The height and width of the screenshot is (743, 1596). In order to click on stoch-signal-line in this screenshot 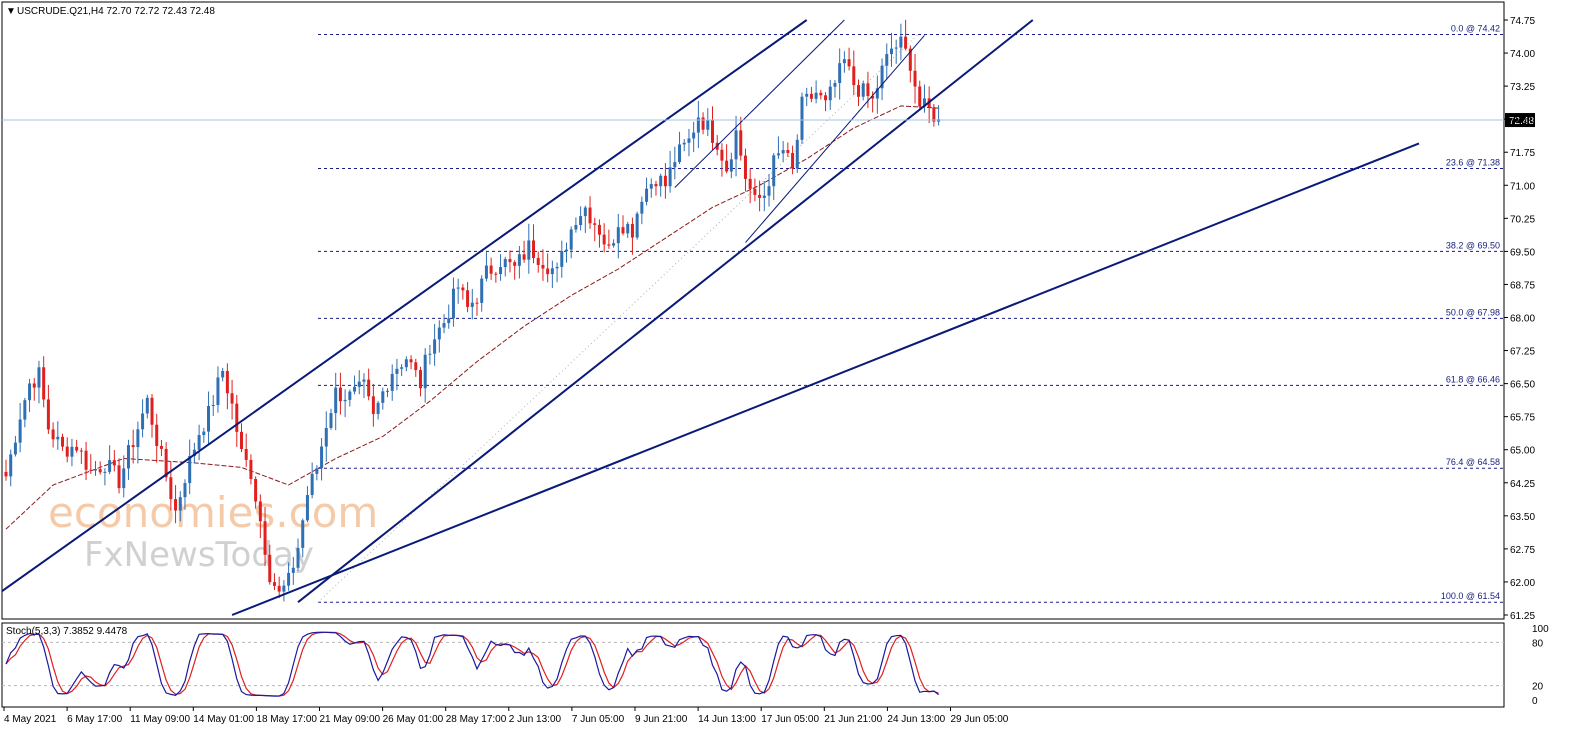, I will do `click(472, 664)`.